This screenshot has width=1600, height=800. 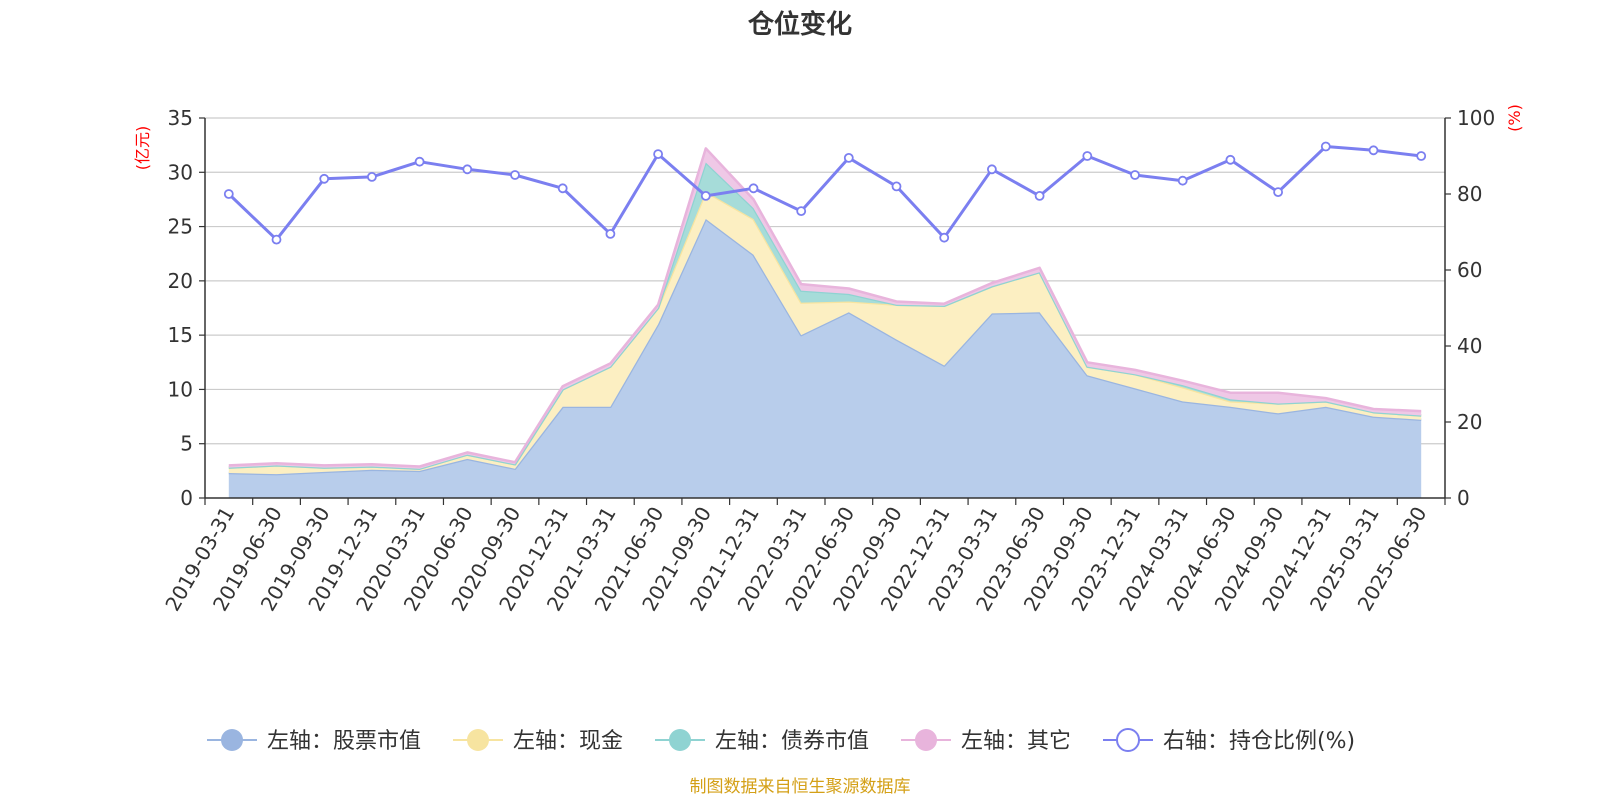 What do you see at coordinates (1469, 194) in the screenshot?
I see `right-tick-label: 80` at bounding box center [1469, 194].